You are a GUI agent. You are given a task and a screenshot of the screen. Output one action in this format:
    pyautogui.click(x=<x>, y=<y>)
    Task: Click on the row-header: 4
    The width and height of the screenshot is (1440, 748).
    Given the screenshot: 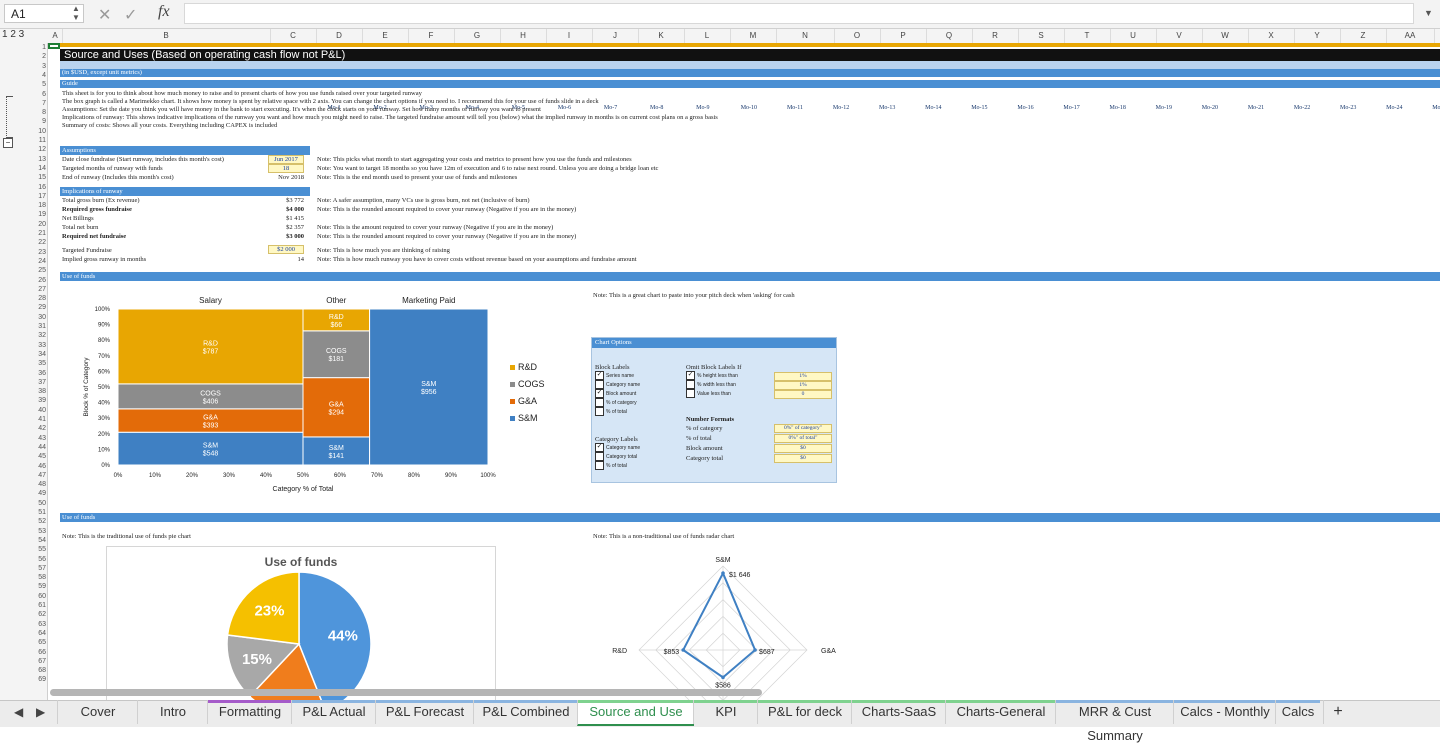 What is the action you would take?
    pyautogui.click(x=44, y=75)
    